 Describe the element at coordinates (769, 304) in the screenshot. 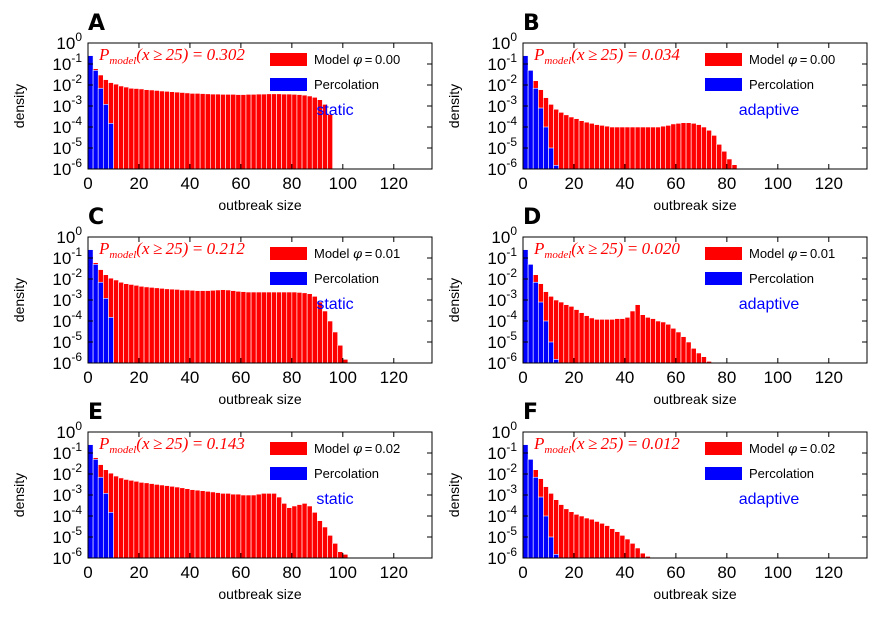

I see `mode-label: adaptive` at that location.